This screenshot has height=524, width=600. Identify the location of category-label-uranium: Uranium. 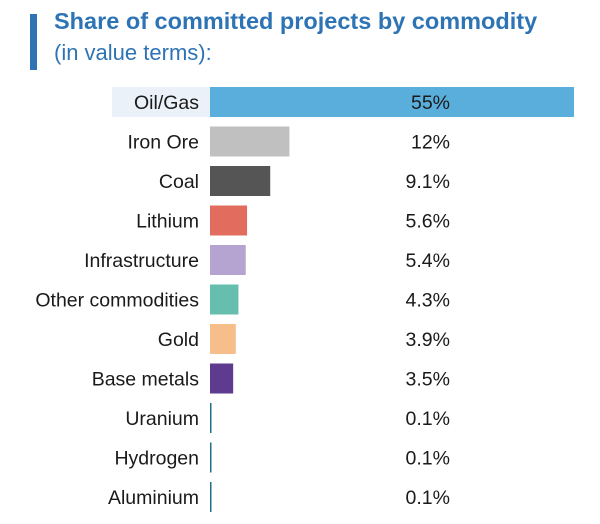
(162, 419).